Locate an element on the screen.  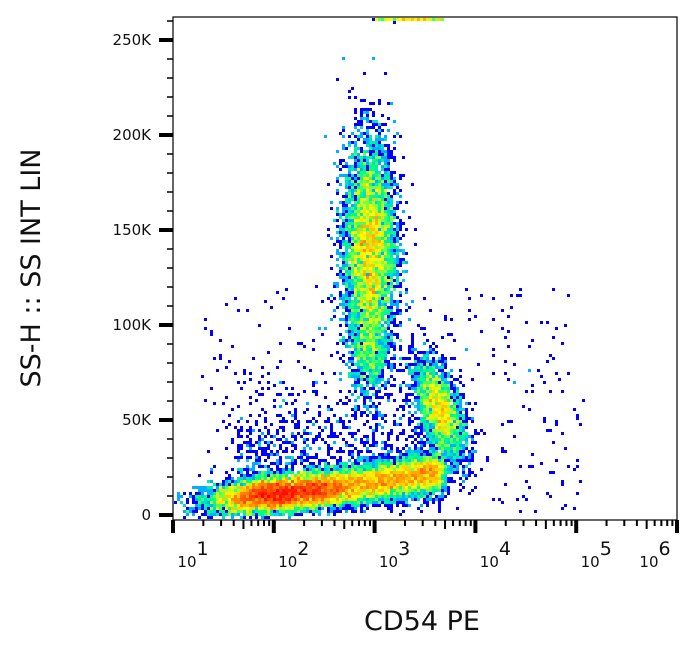
x-major-tick is located at coordinates (677, 526).